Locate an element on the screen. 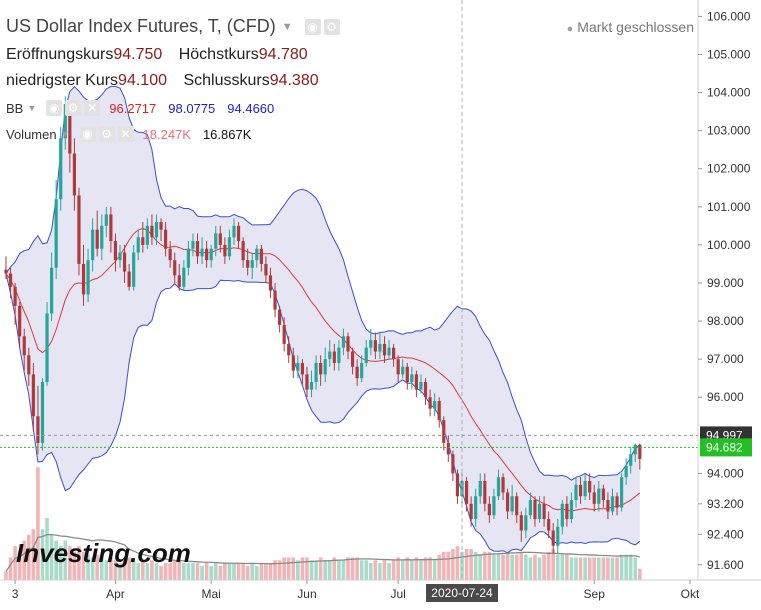 The height and width of the screenshot is (610, 761). volume-value-1: 18.247K is located at coordinates (166, 134).